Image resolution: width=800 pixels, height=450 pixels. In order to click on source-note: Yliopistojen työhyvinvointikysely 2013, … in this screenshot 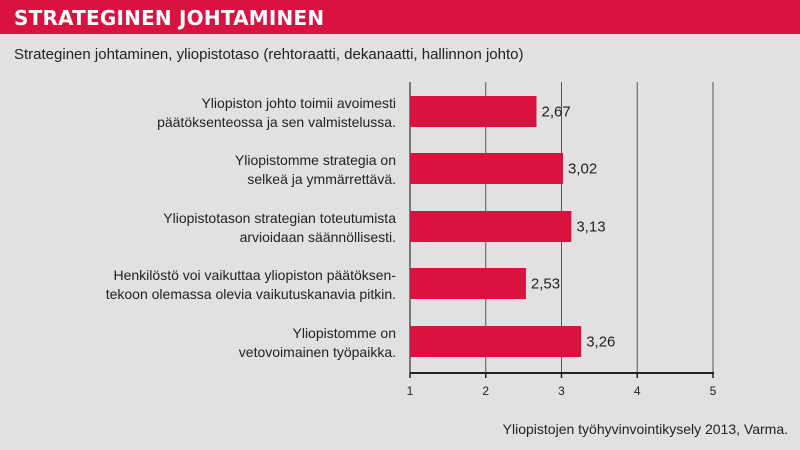, I will do `click(645, 429)`.